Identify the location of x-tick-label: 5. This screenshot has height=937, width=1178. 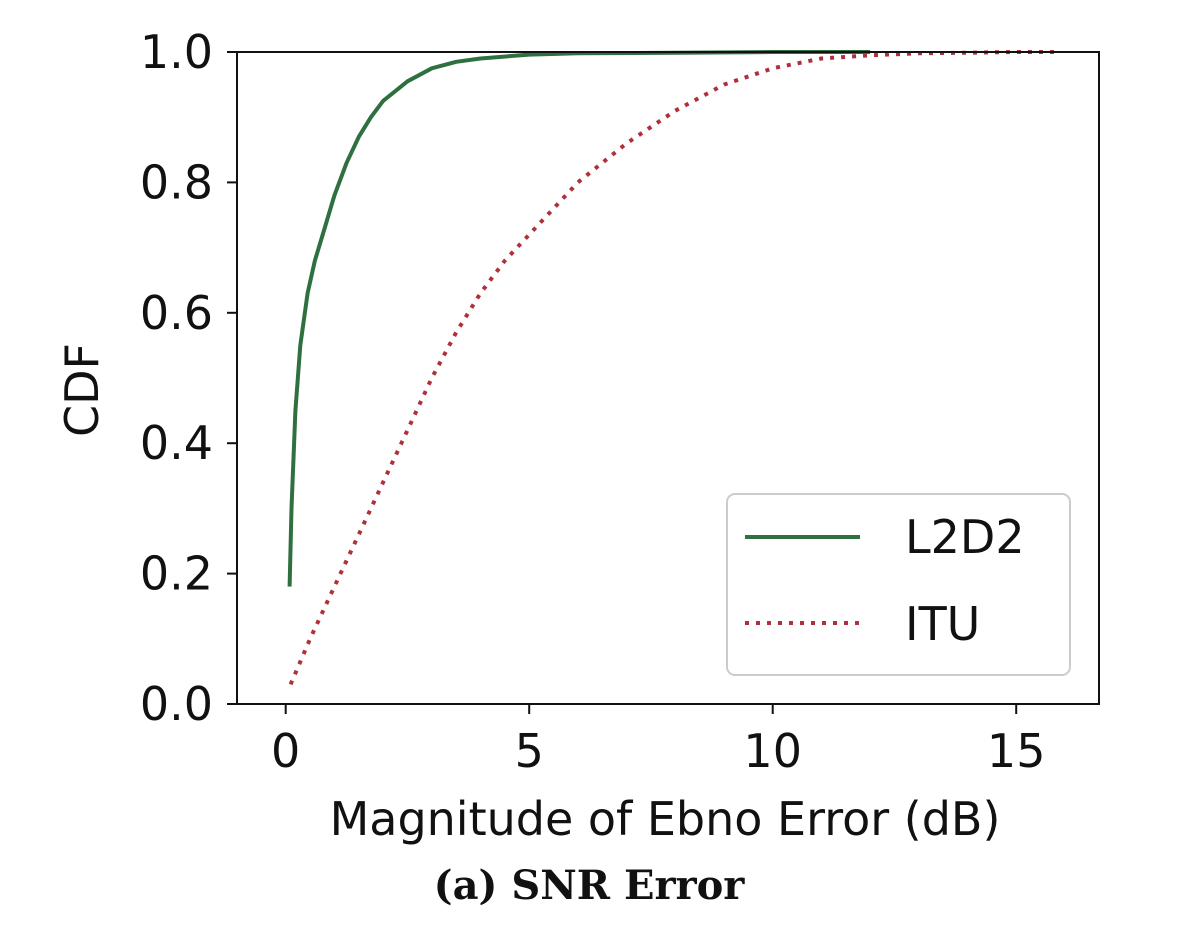
(529, 751).